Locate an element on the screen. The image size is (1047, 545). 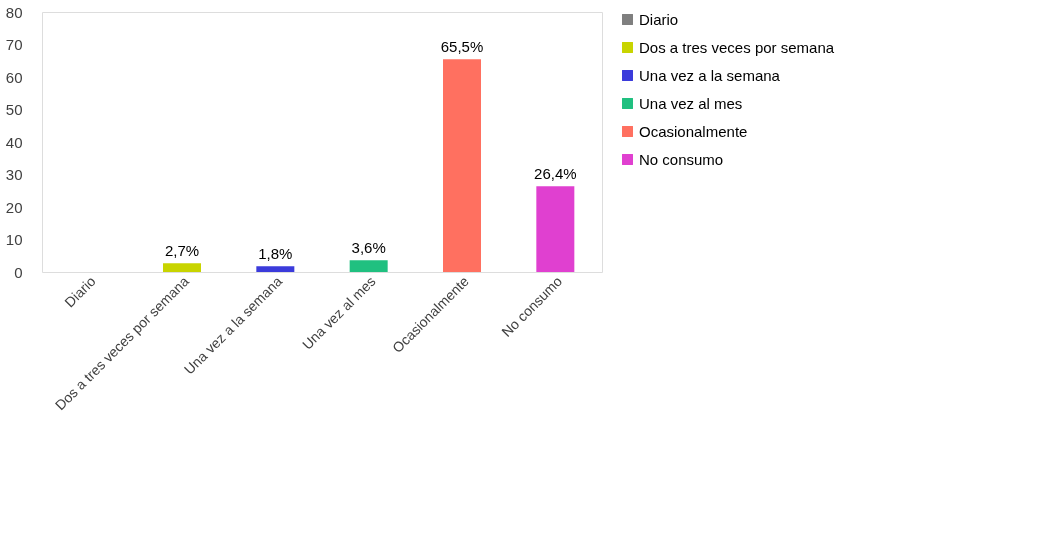
y-tick-label: 10 is located at coordinates (14, 239).